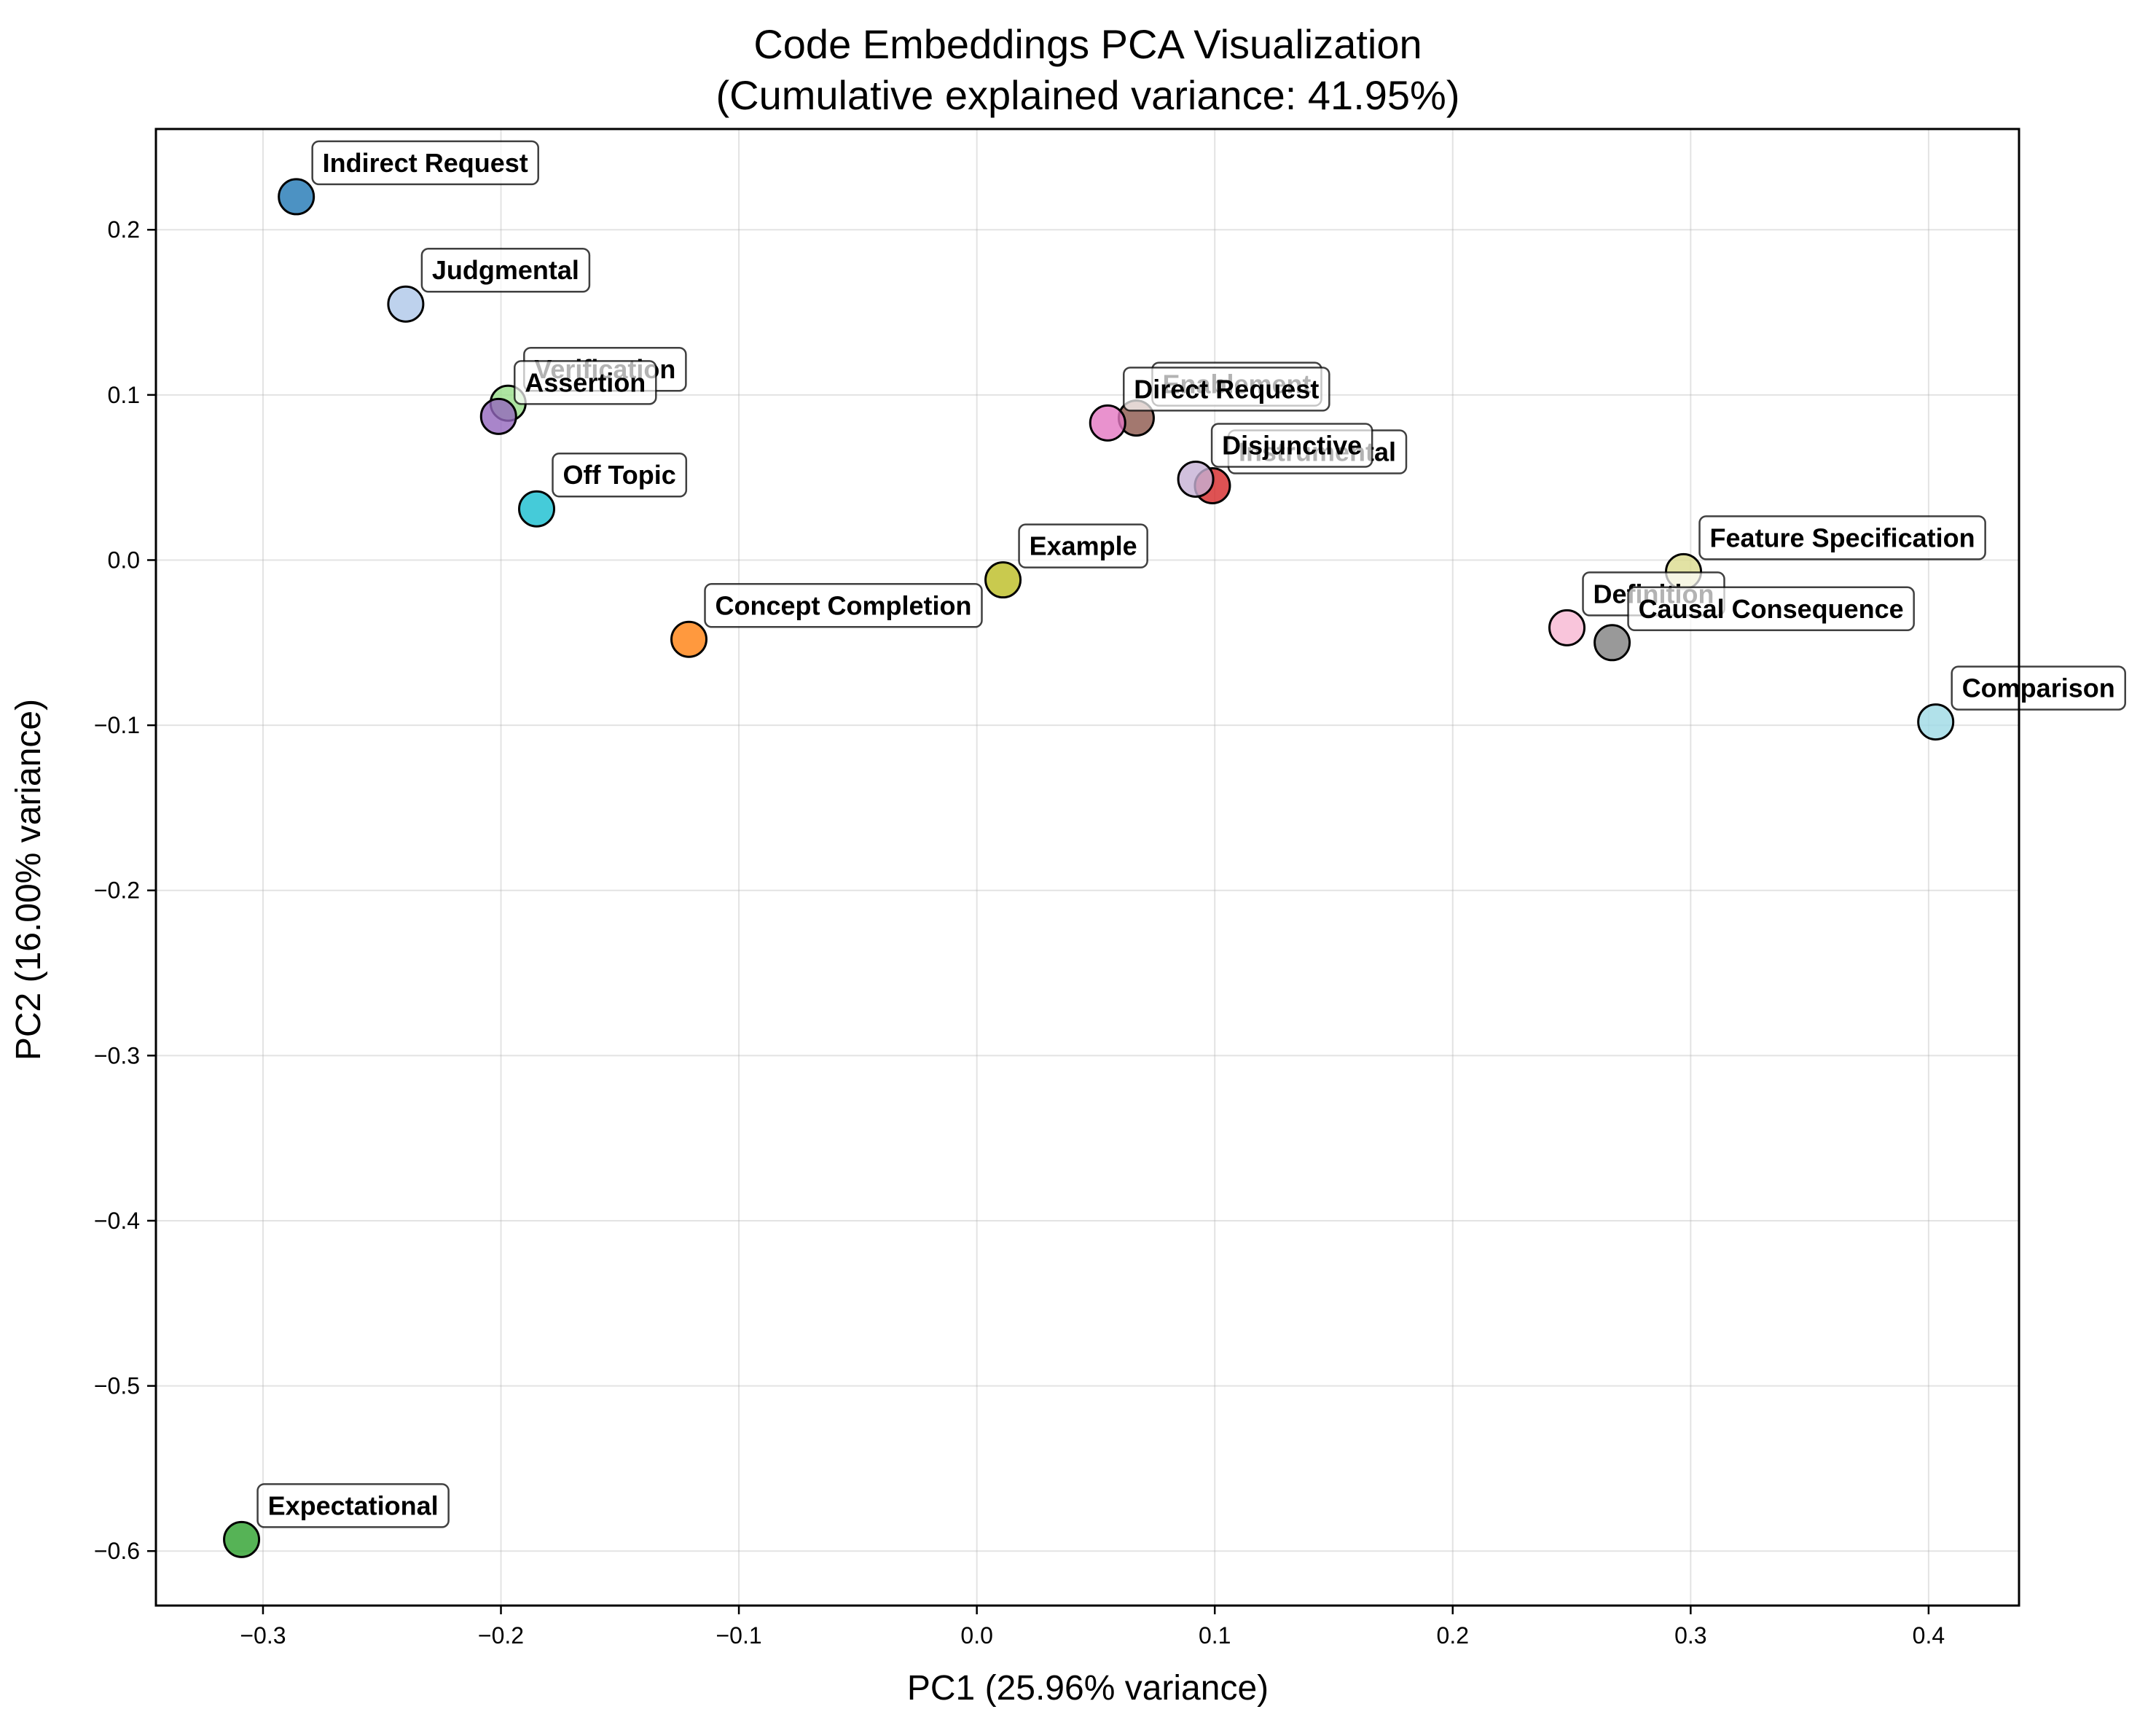  I want to click on point-label: Assertion, so click(585, 382).